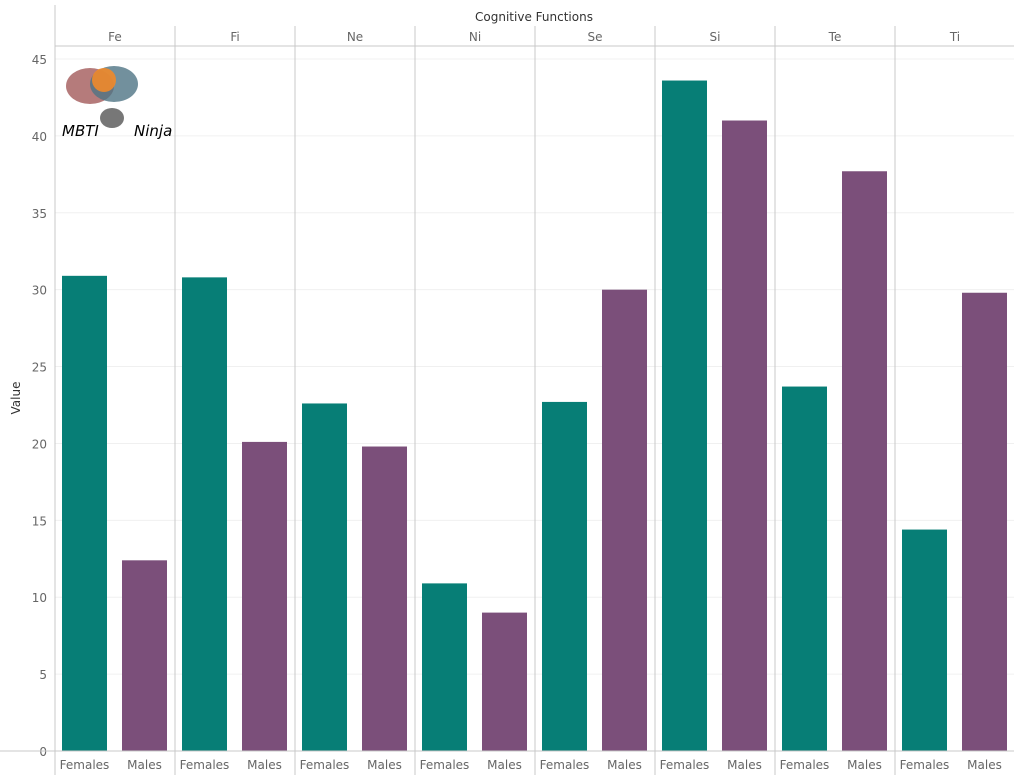 The width and height of the screenshot is (1014, 779). Describe the element at coordinates (39, 598) in the screenshot. I see `y-tick-label: 10` at that location.